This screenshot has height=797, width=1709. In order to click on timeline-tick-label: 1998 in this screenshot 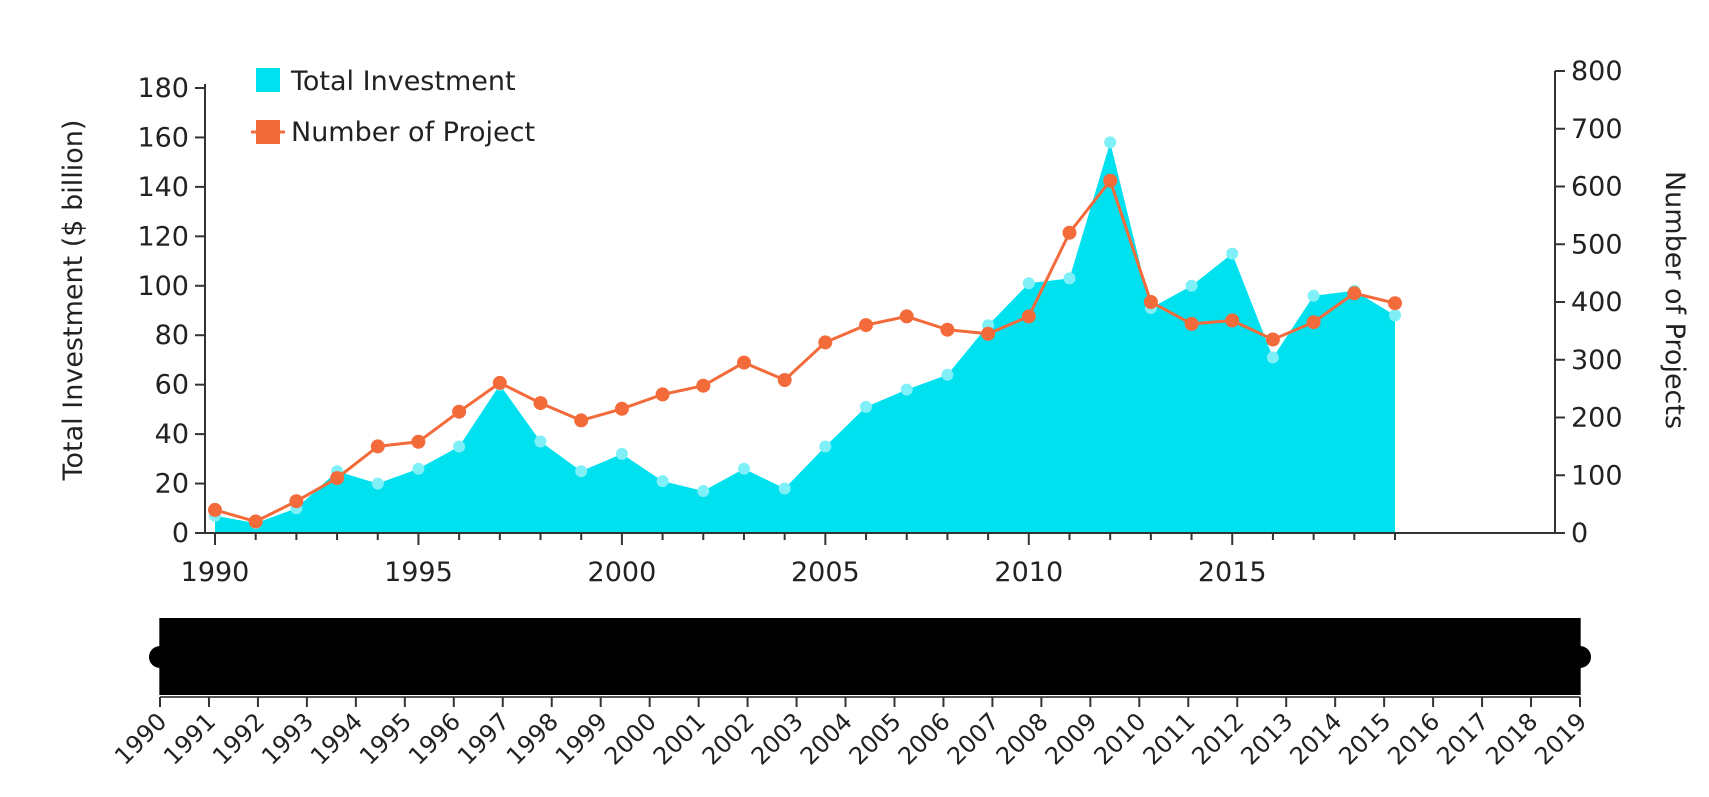, I will do `click(532, 738)`.